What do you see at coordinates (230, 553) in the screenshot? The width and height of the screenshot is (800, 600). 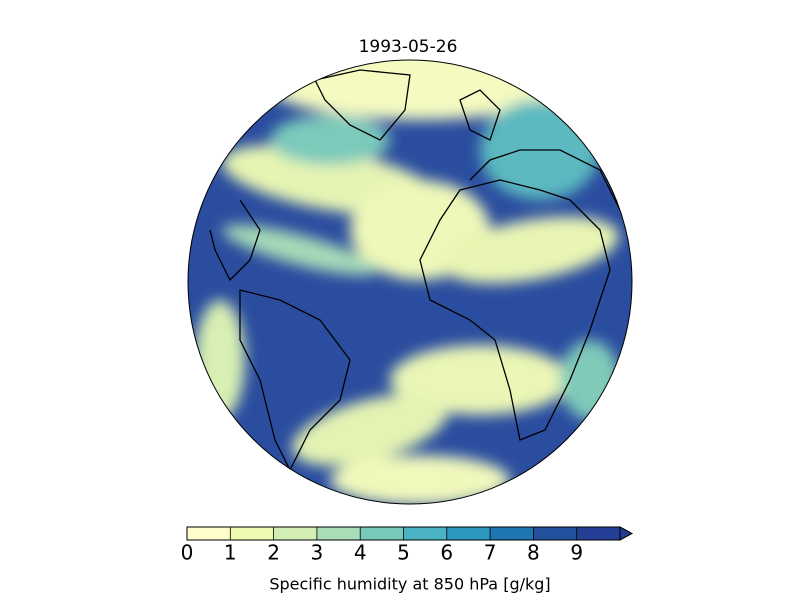 I see `colorbar-tick-label: 1` at bounding box center [230, 553].